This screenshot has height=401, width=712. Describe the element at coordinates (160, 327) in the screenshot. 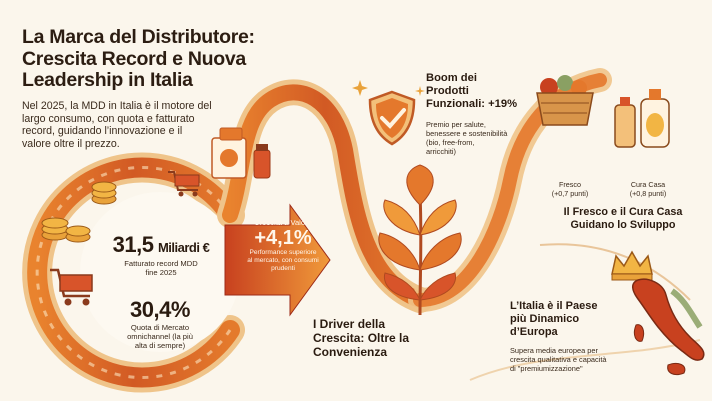

I see `market-share-caption-1: Quota di Mercato` at that location.